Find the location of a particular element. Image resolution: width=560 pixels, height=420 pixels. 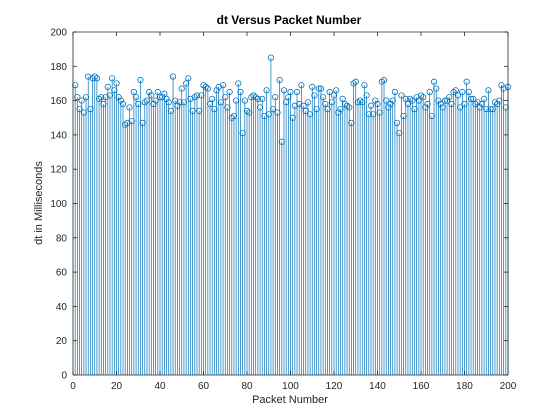

y-tick-label: 180 is located at coordinates (58, 67).